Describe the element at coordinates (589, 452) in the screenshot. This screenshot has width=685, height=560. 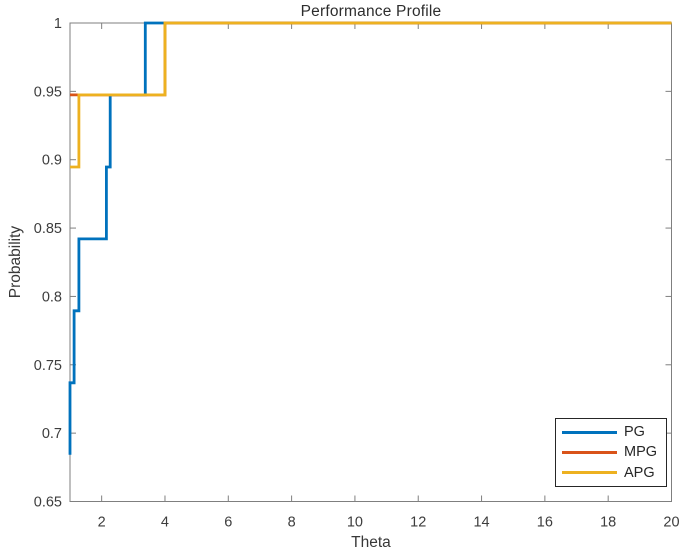
I see `mpg-line-swatch` at that location.